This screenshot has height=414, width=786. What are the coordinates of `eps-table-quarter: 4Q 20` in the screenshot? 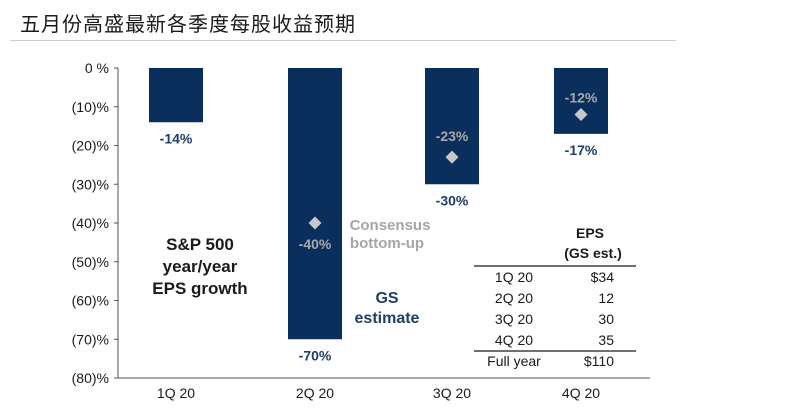 It's located at (514, 340).